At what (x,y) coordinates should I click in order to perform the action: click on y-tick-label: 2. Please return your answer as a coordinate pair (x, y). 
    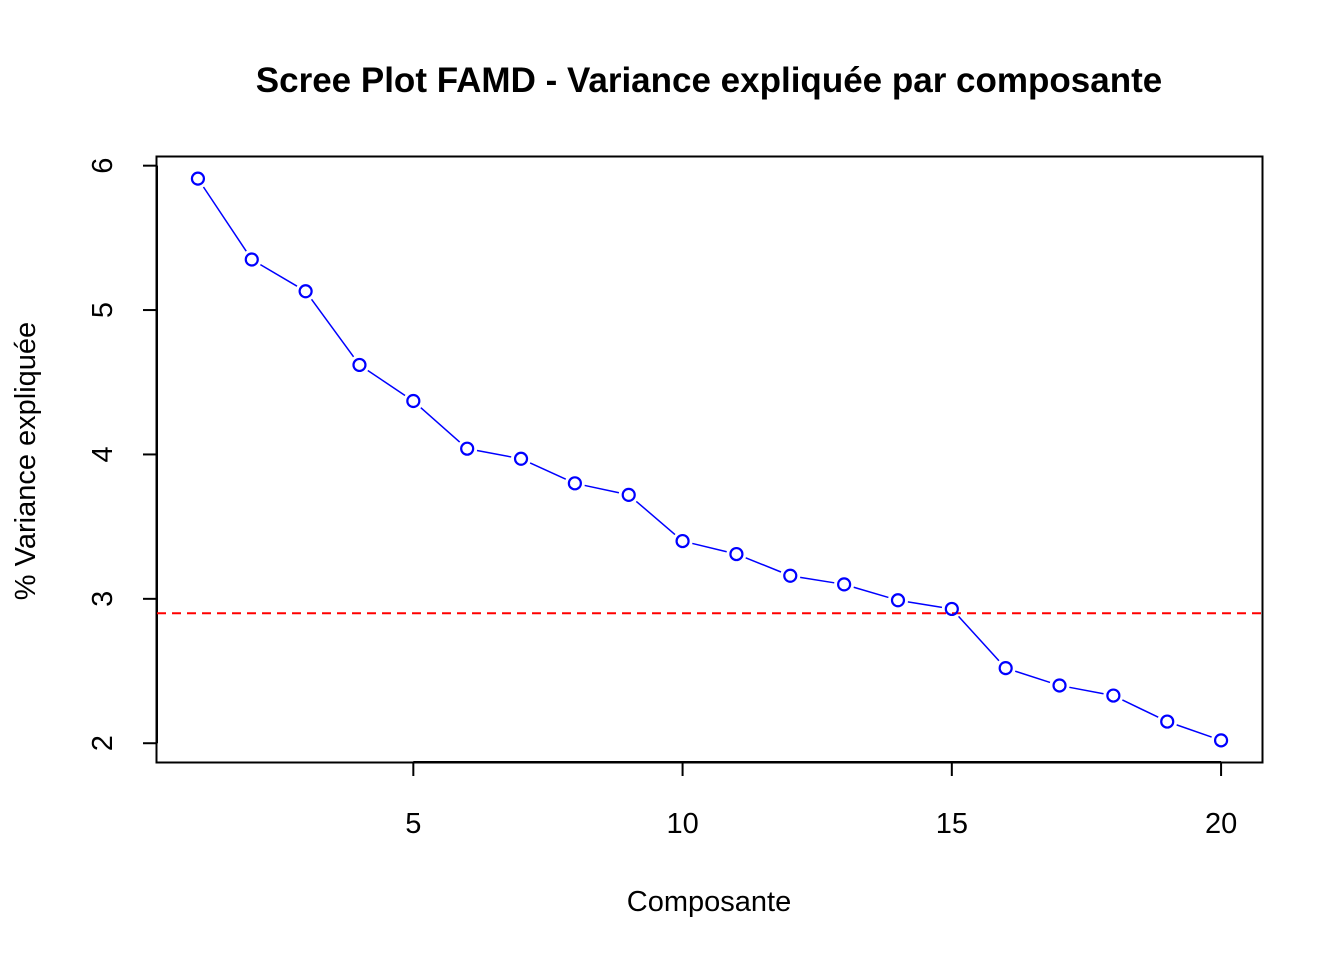
    Looking at the image, I should click on (103, 743).